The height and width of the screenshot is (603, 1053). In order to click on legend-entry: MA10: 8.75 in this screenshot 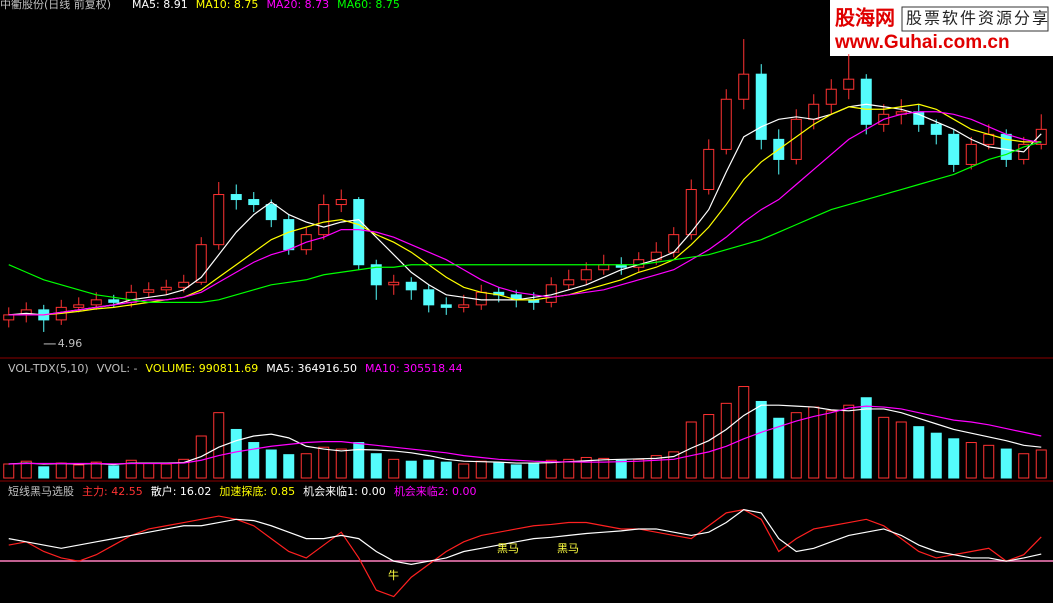, I will do `click(227, 5)`.